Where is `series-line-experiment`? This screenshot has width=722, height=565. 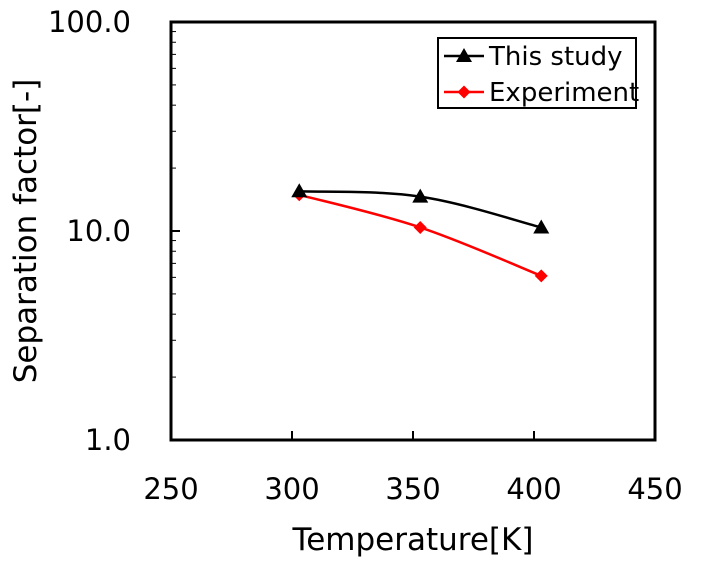
series-line-experiment is located at coordinates (420, 235).